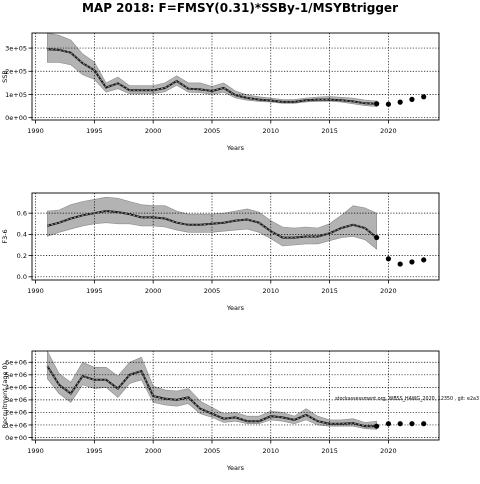 This screenshot has height=484, width=480. I want to click on y-tick-label: 0.6, so click(22, 213).